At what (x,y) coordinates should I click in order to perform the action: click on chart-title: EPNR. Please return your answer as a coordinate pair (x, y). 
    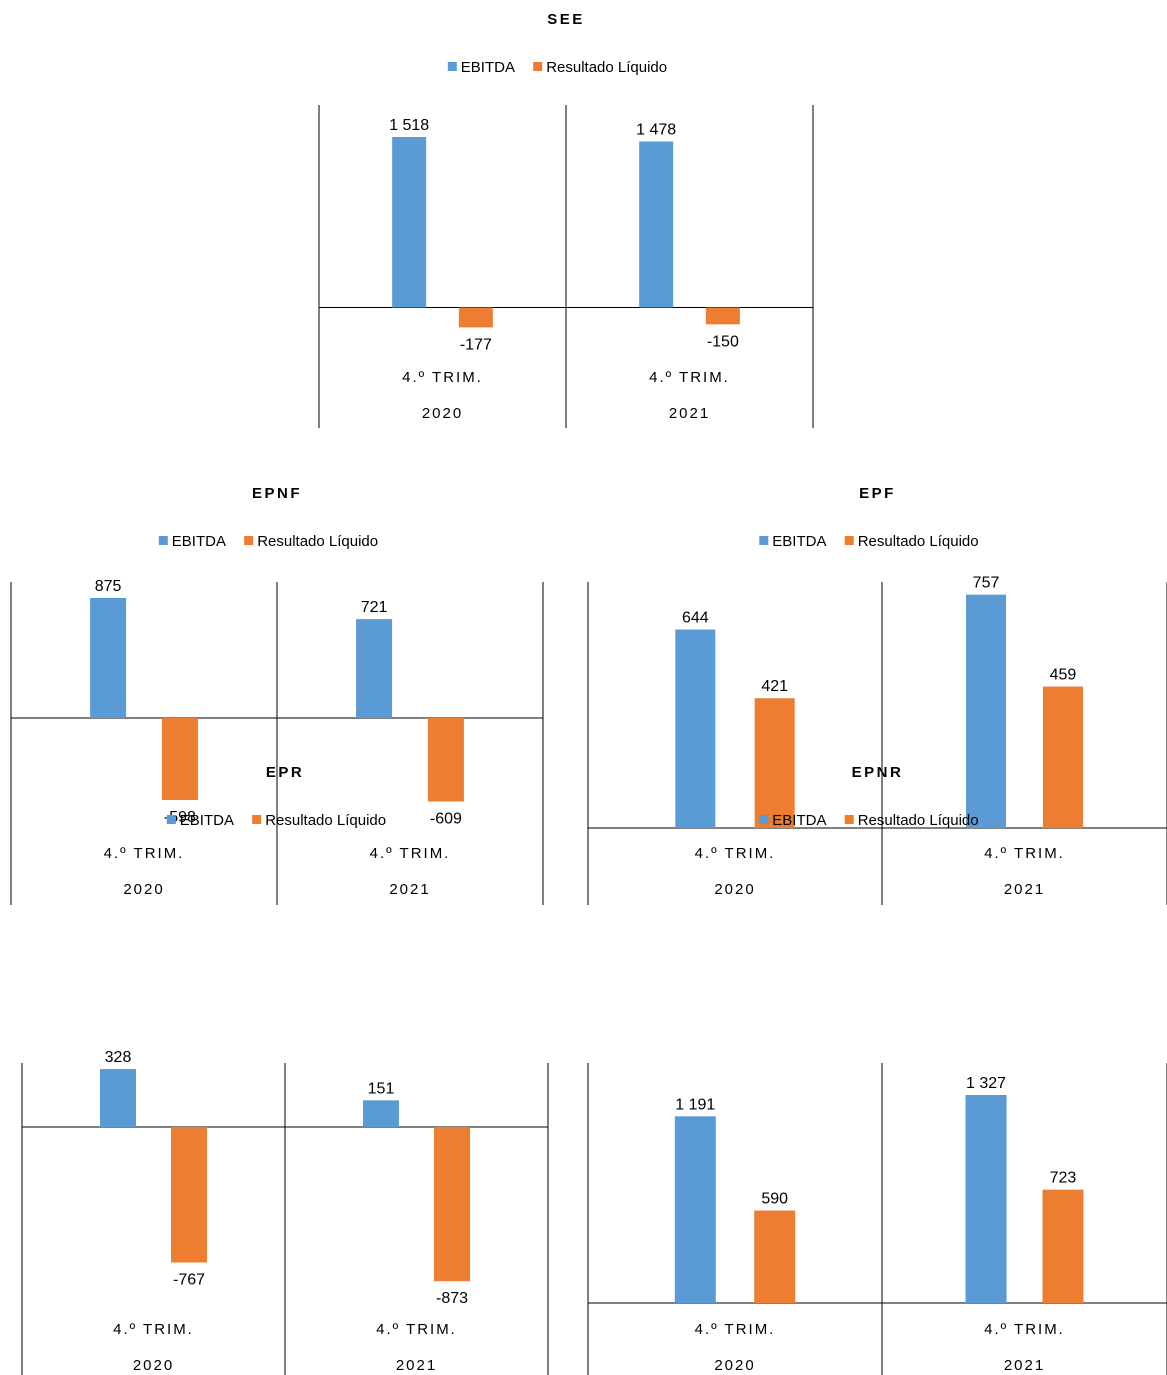
    Looking at the image, I should click on (878, 772).